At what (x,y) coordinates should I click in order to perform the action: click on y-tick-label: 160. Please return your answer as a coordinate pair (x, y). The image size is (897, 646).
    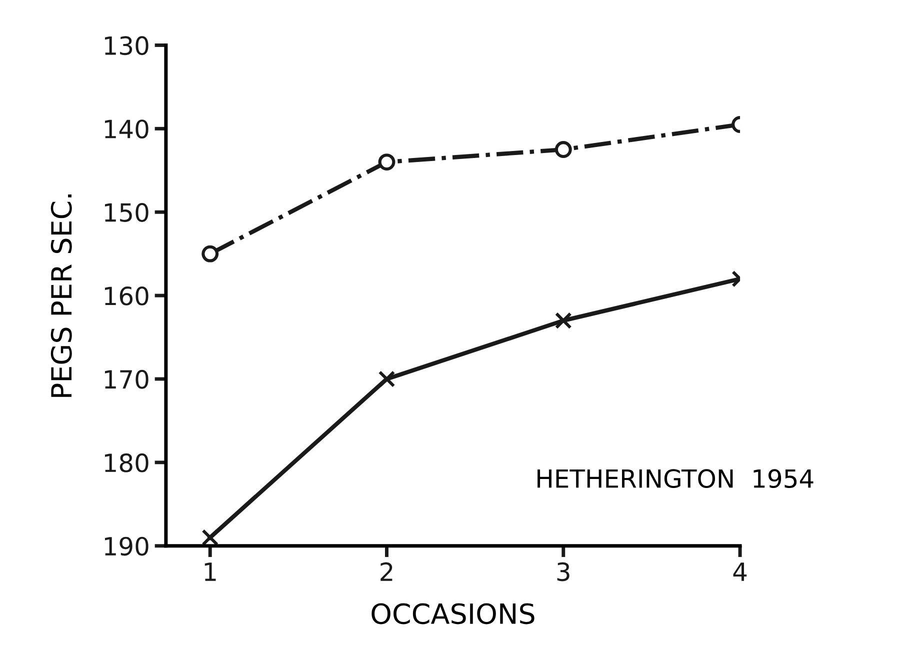
    Looking at the image, I should click on (126, 296).